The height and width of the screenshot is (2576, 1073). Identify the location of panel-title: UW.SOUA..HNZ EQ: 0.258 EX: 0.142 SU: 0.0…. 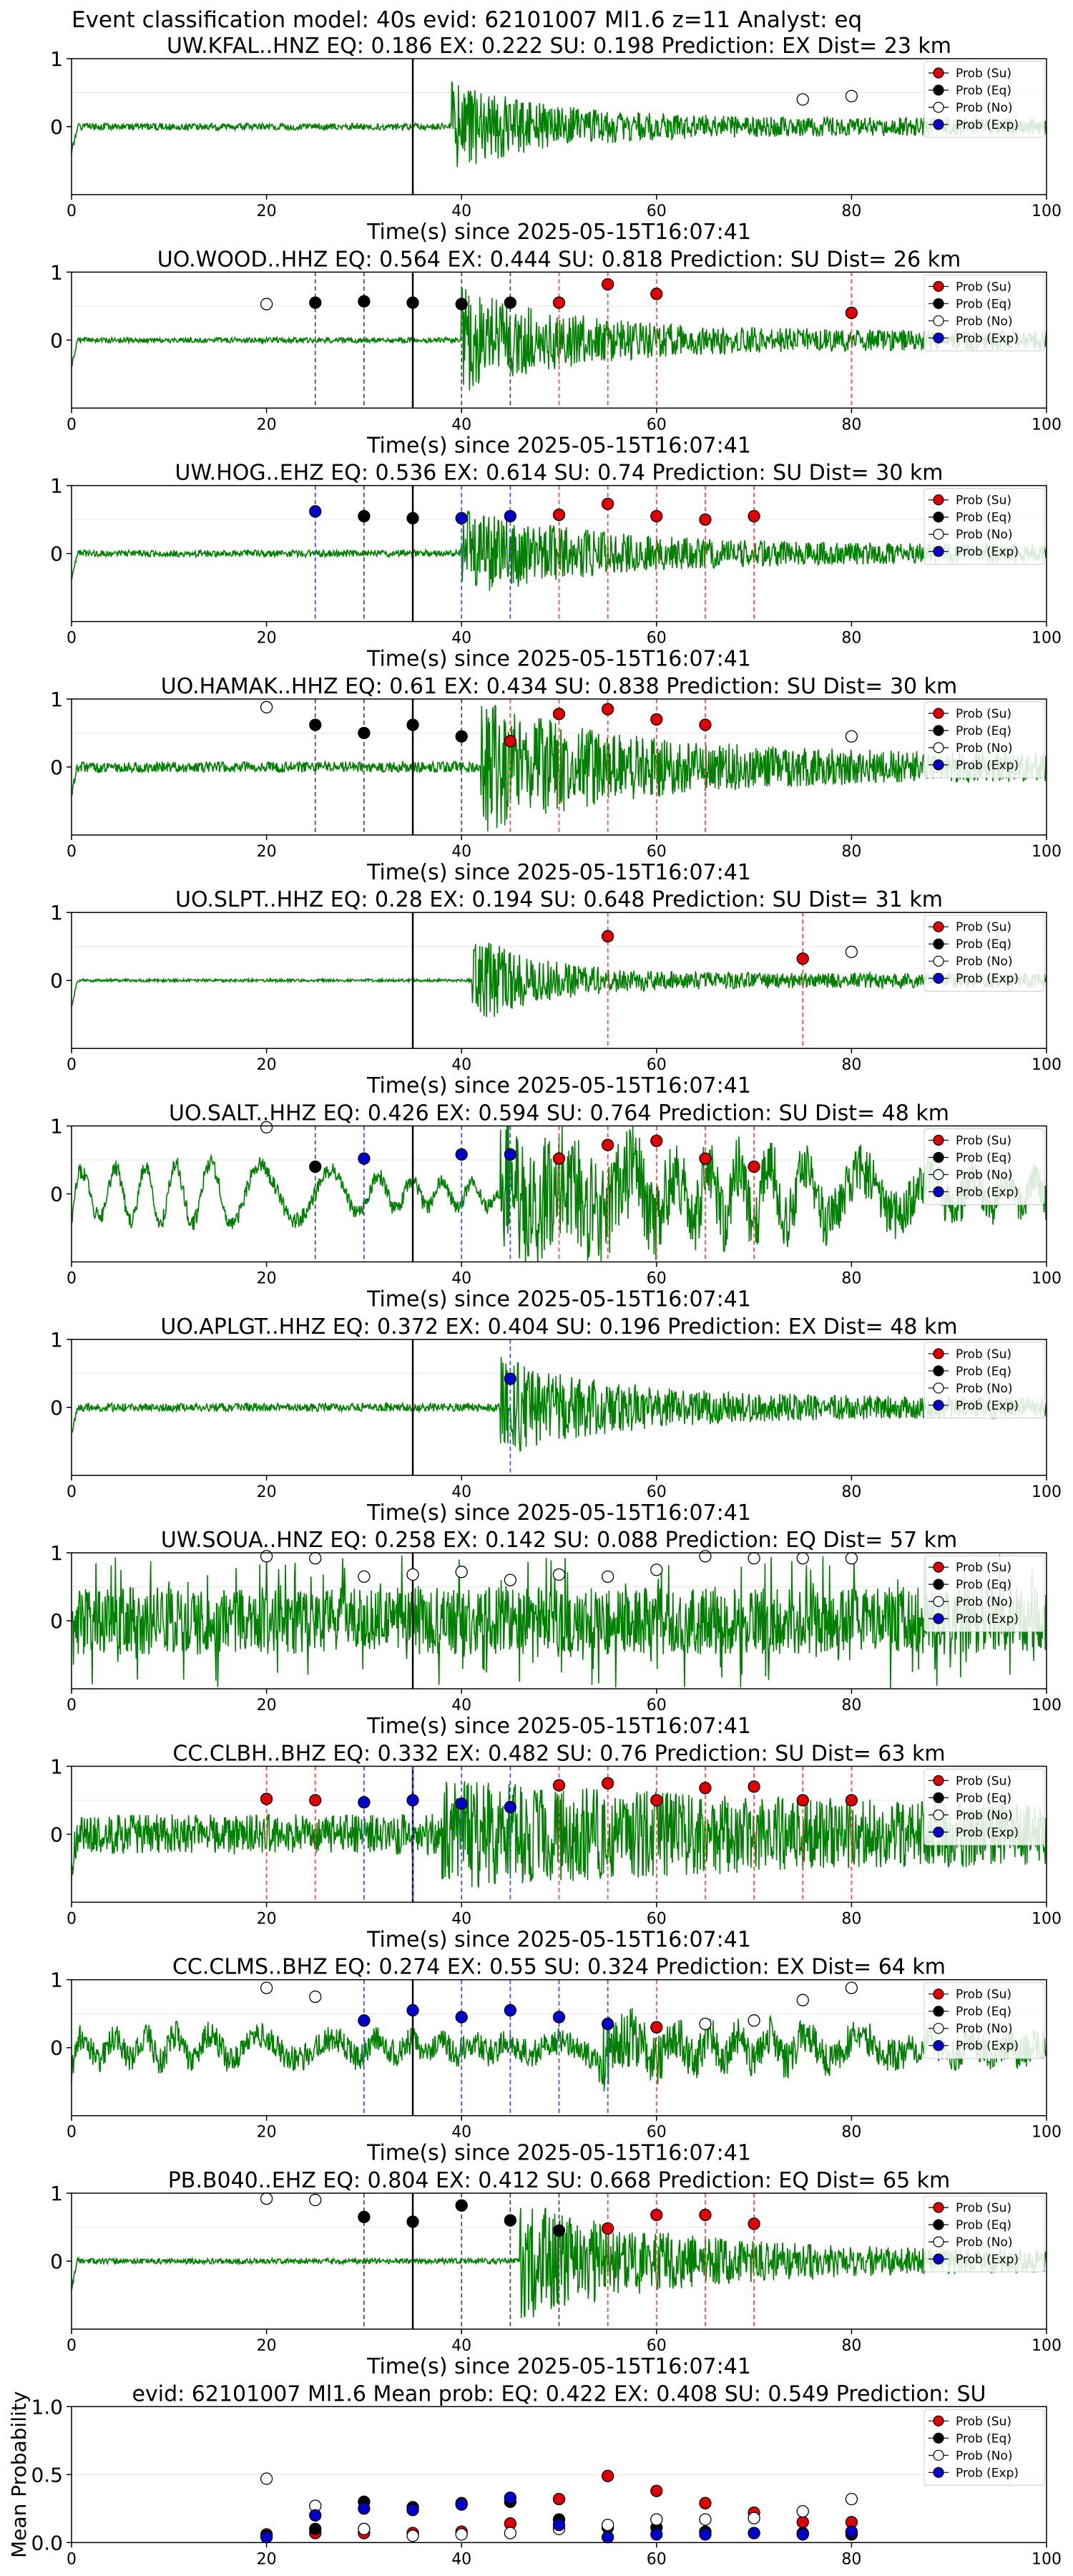
(559, 1540).